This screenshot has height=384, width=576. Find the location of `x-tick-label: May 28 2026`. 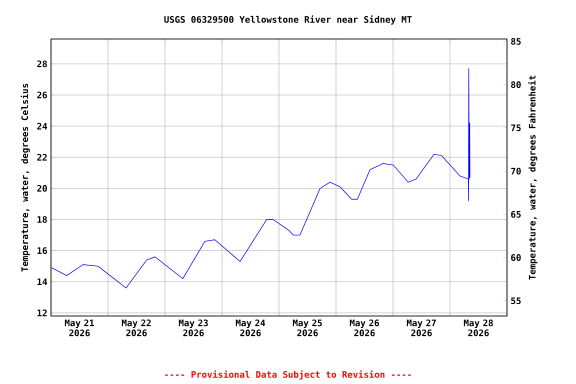

x-tick-label: May 28 2026 is located at coordinates (478, 328).